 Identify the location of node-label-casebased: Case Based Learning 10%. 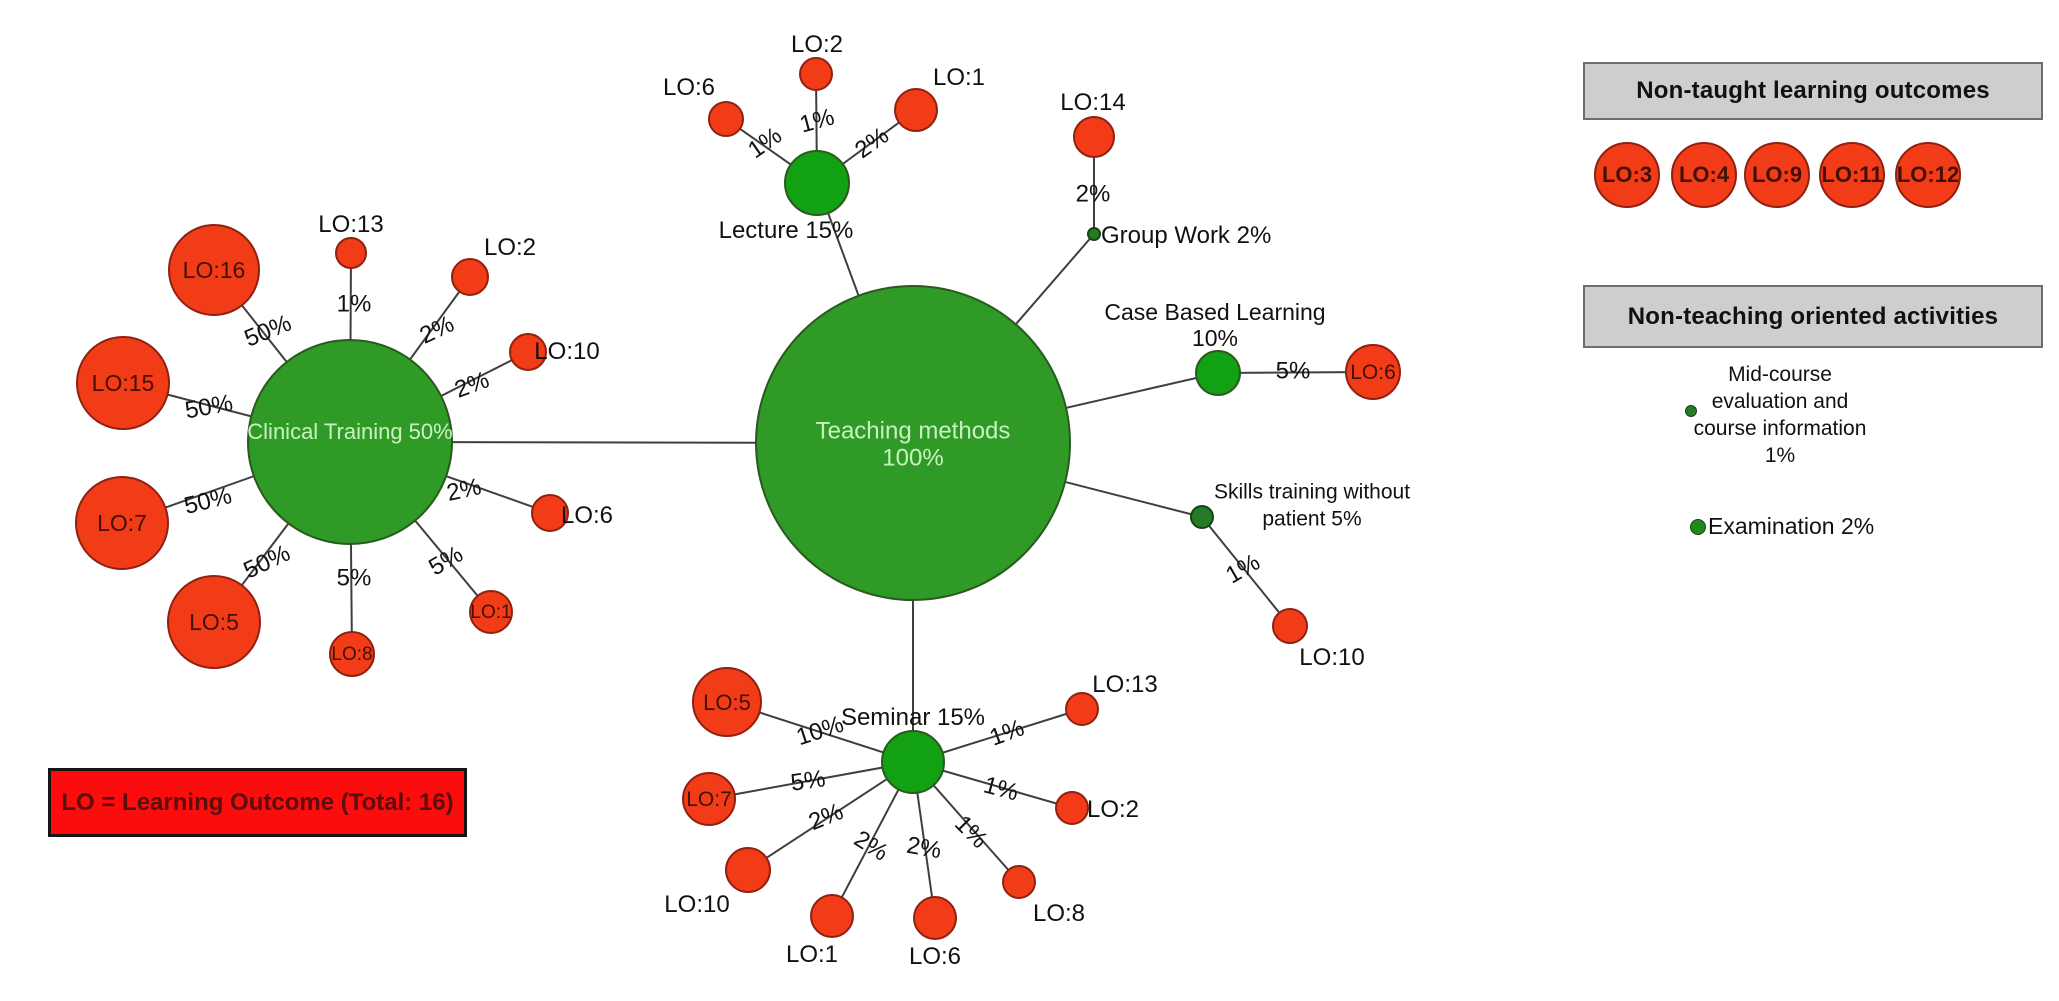
(1214, 325).